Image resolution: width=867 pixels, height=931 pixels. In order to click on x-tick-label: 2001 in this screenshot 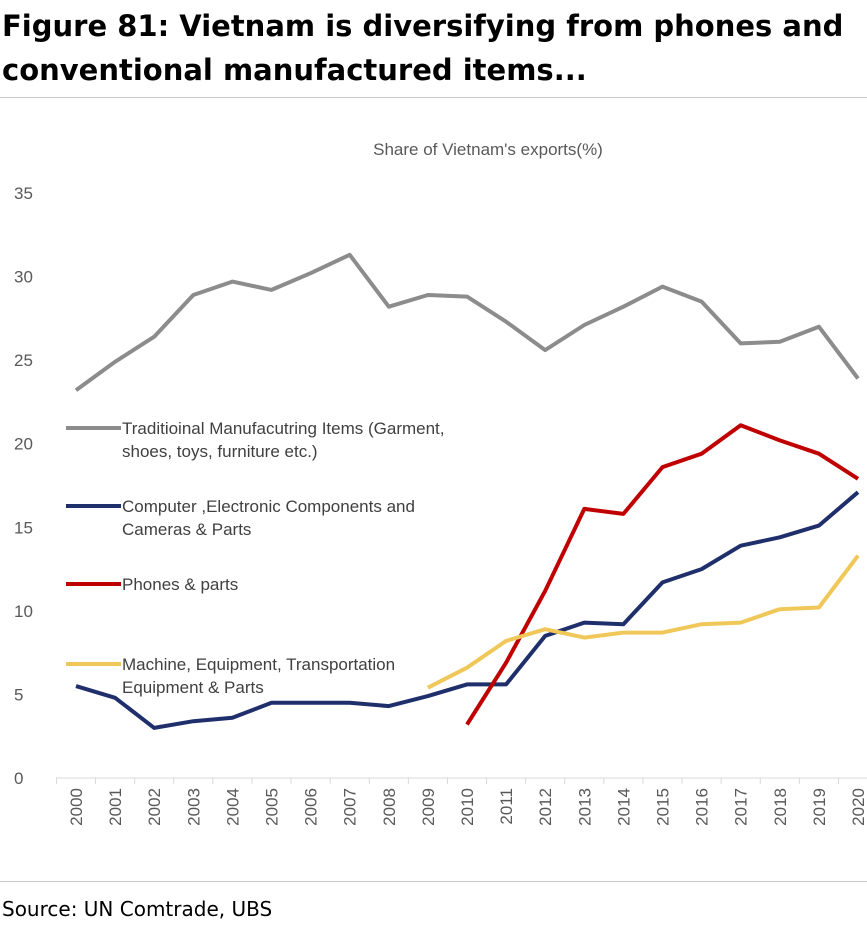, I will do `click(115, 807)`.